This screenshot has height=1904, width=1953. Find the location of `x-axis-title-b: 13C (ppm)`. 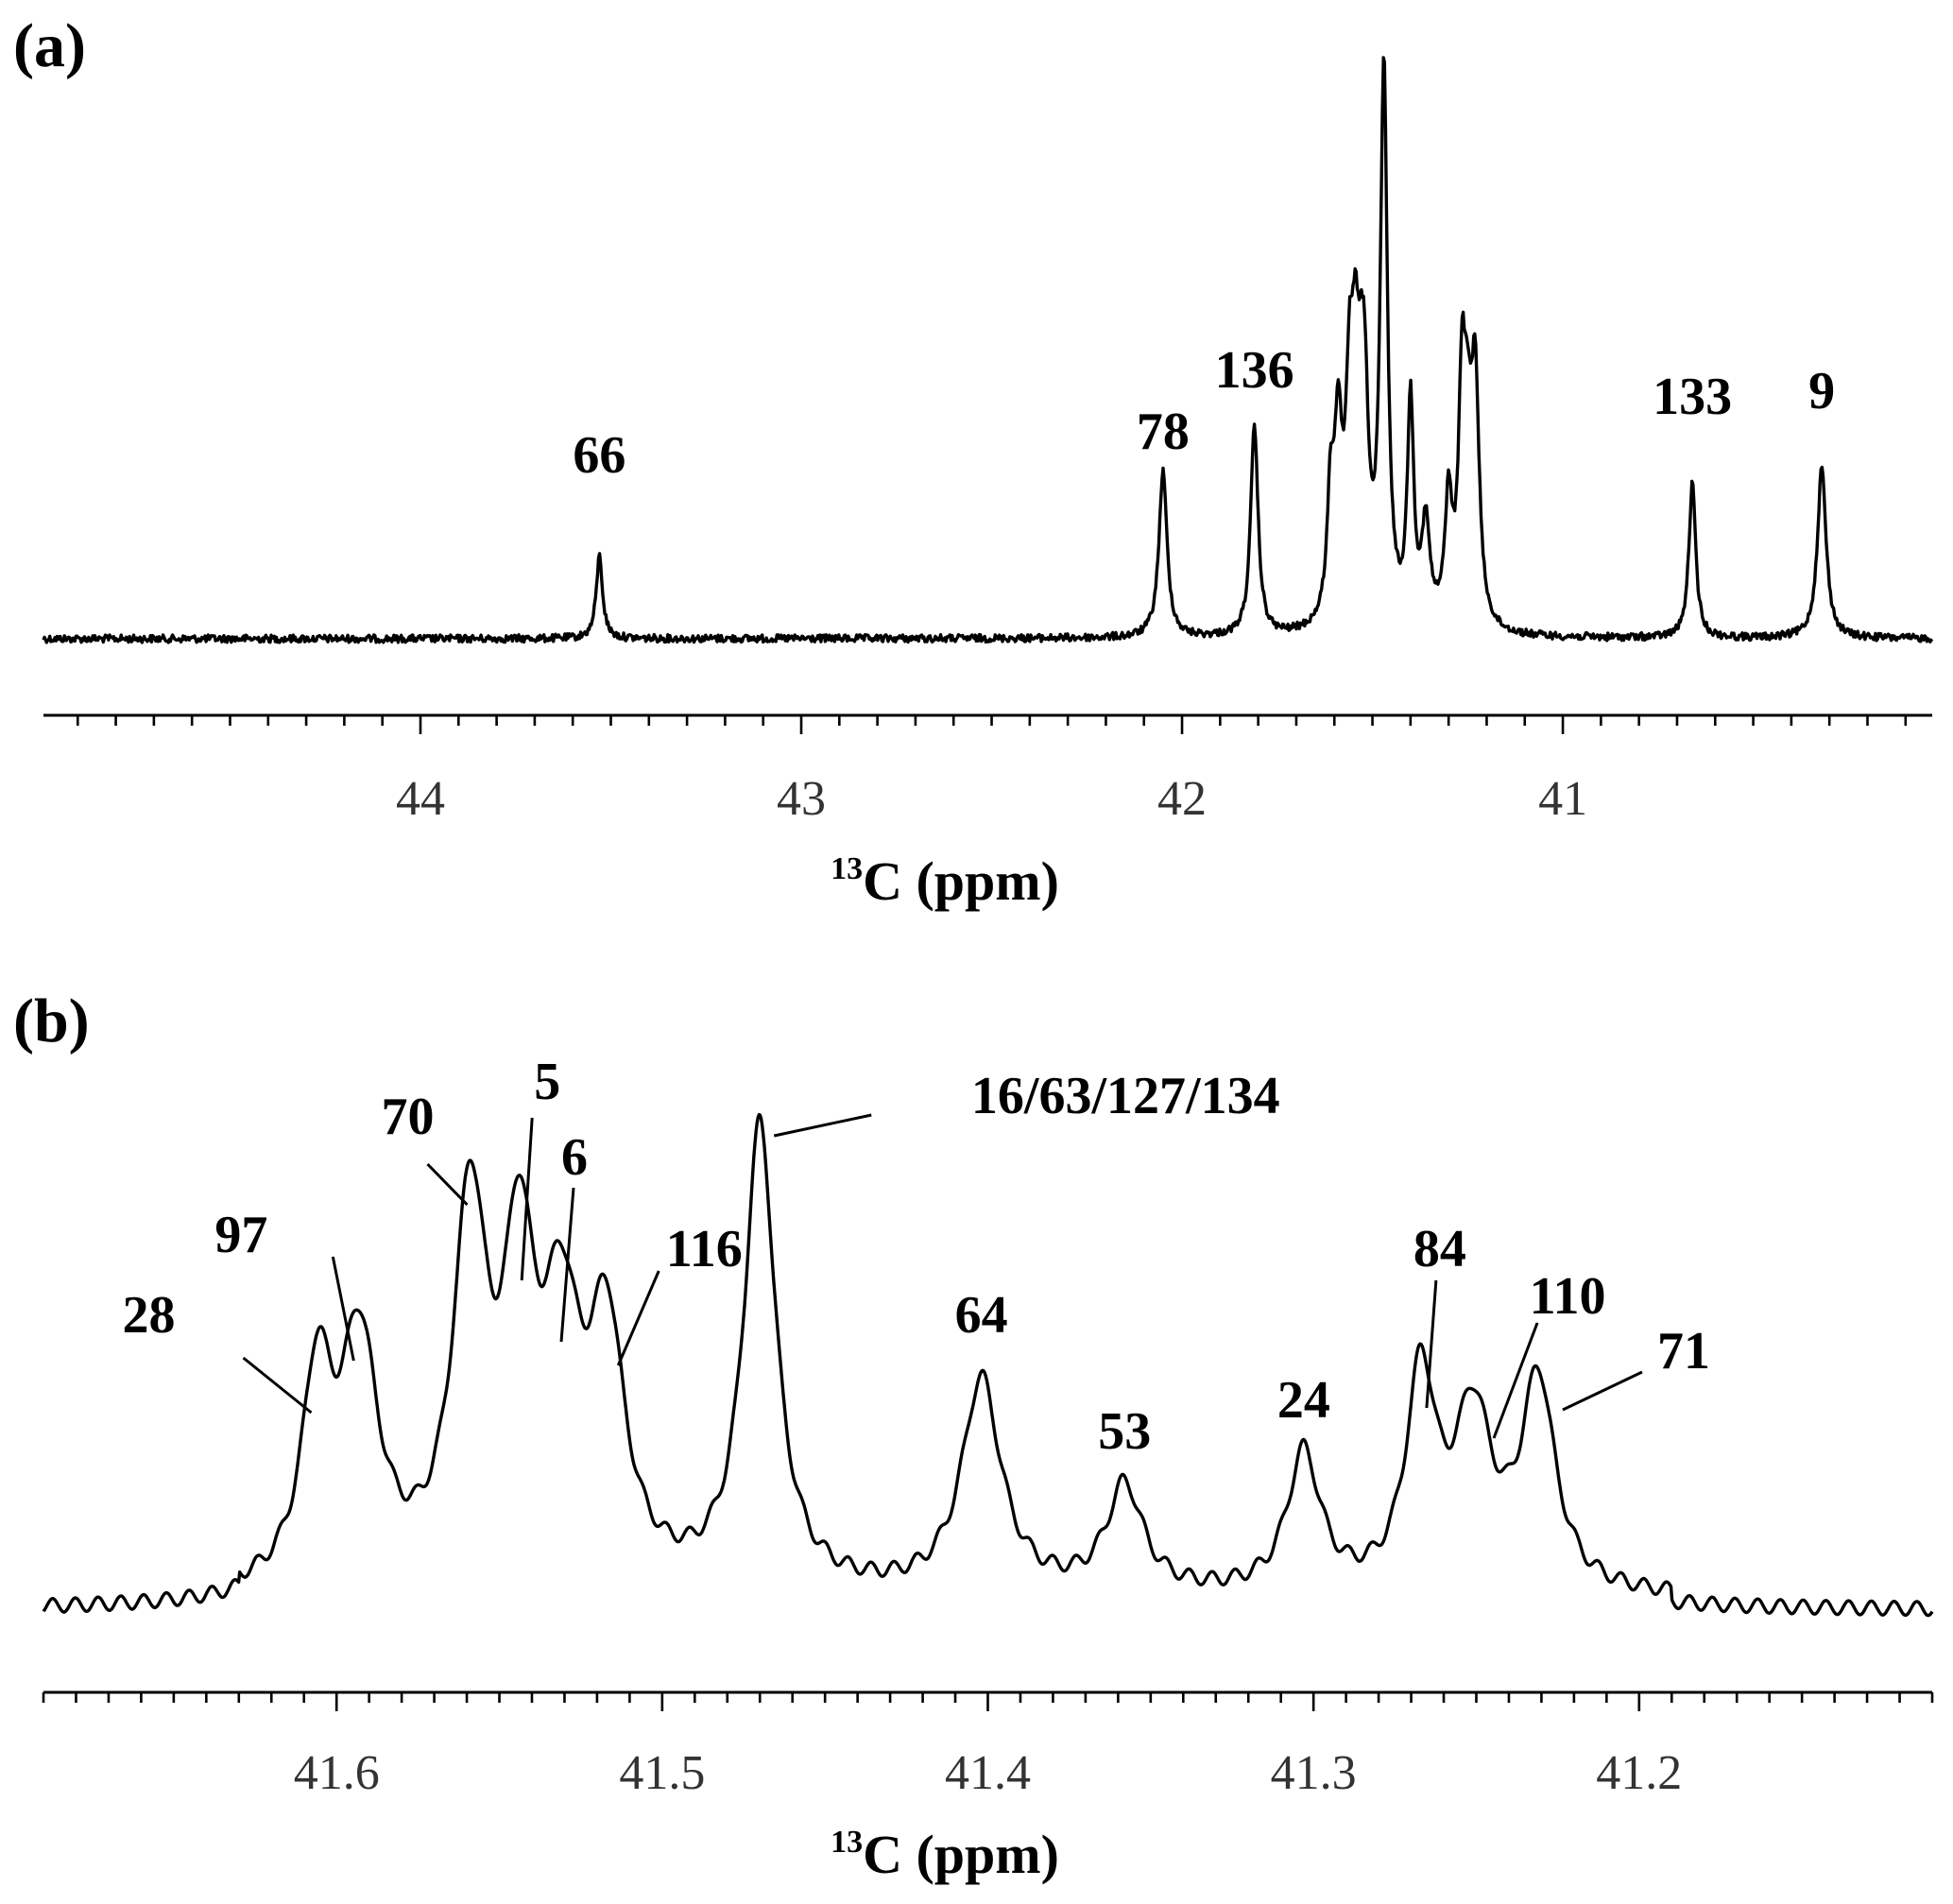

x-axis-title-b: 13C (ppm) is located at coordinates (945, 1855).